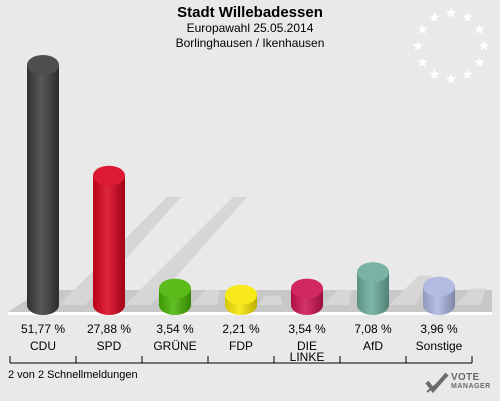 This screenshot has height=401, width=500. Describe the element at coordinates (471, 386) in the screenshot. I see `logo-subtext: MANAGER` at that location.